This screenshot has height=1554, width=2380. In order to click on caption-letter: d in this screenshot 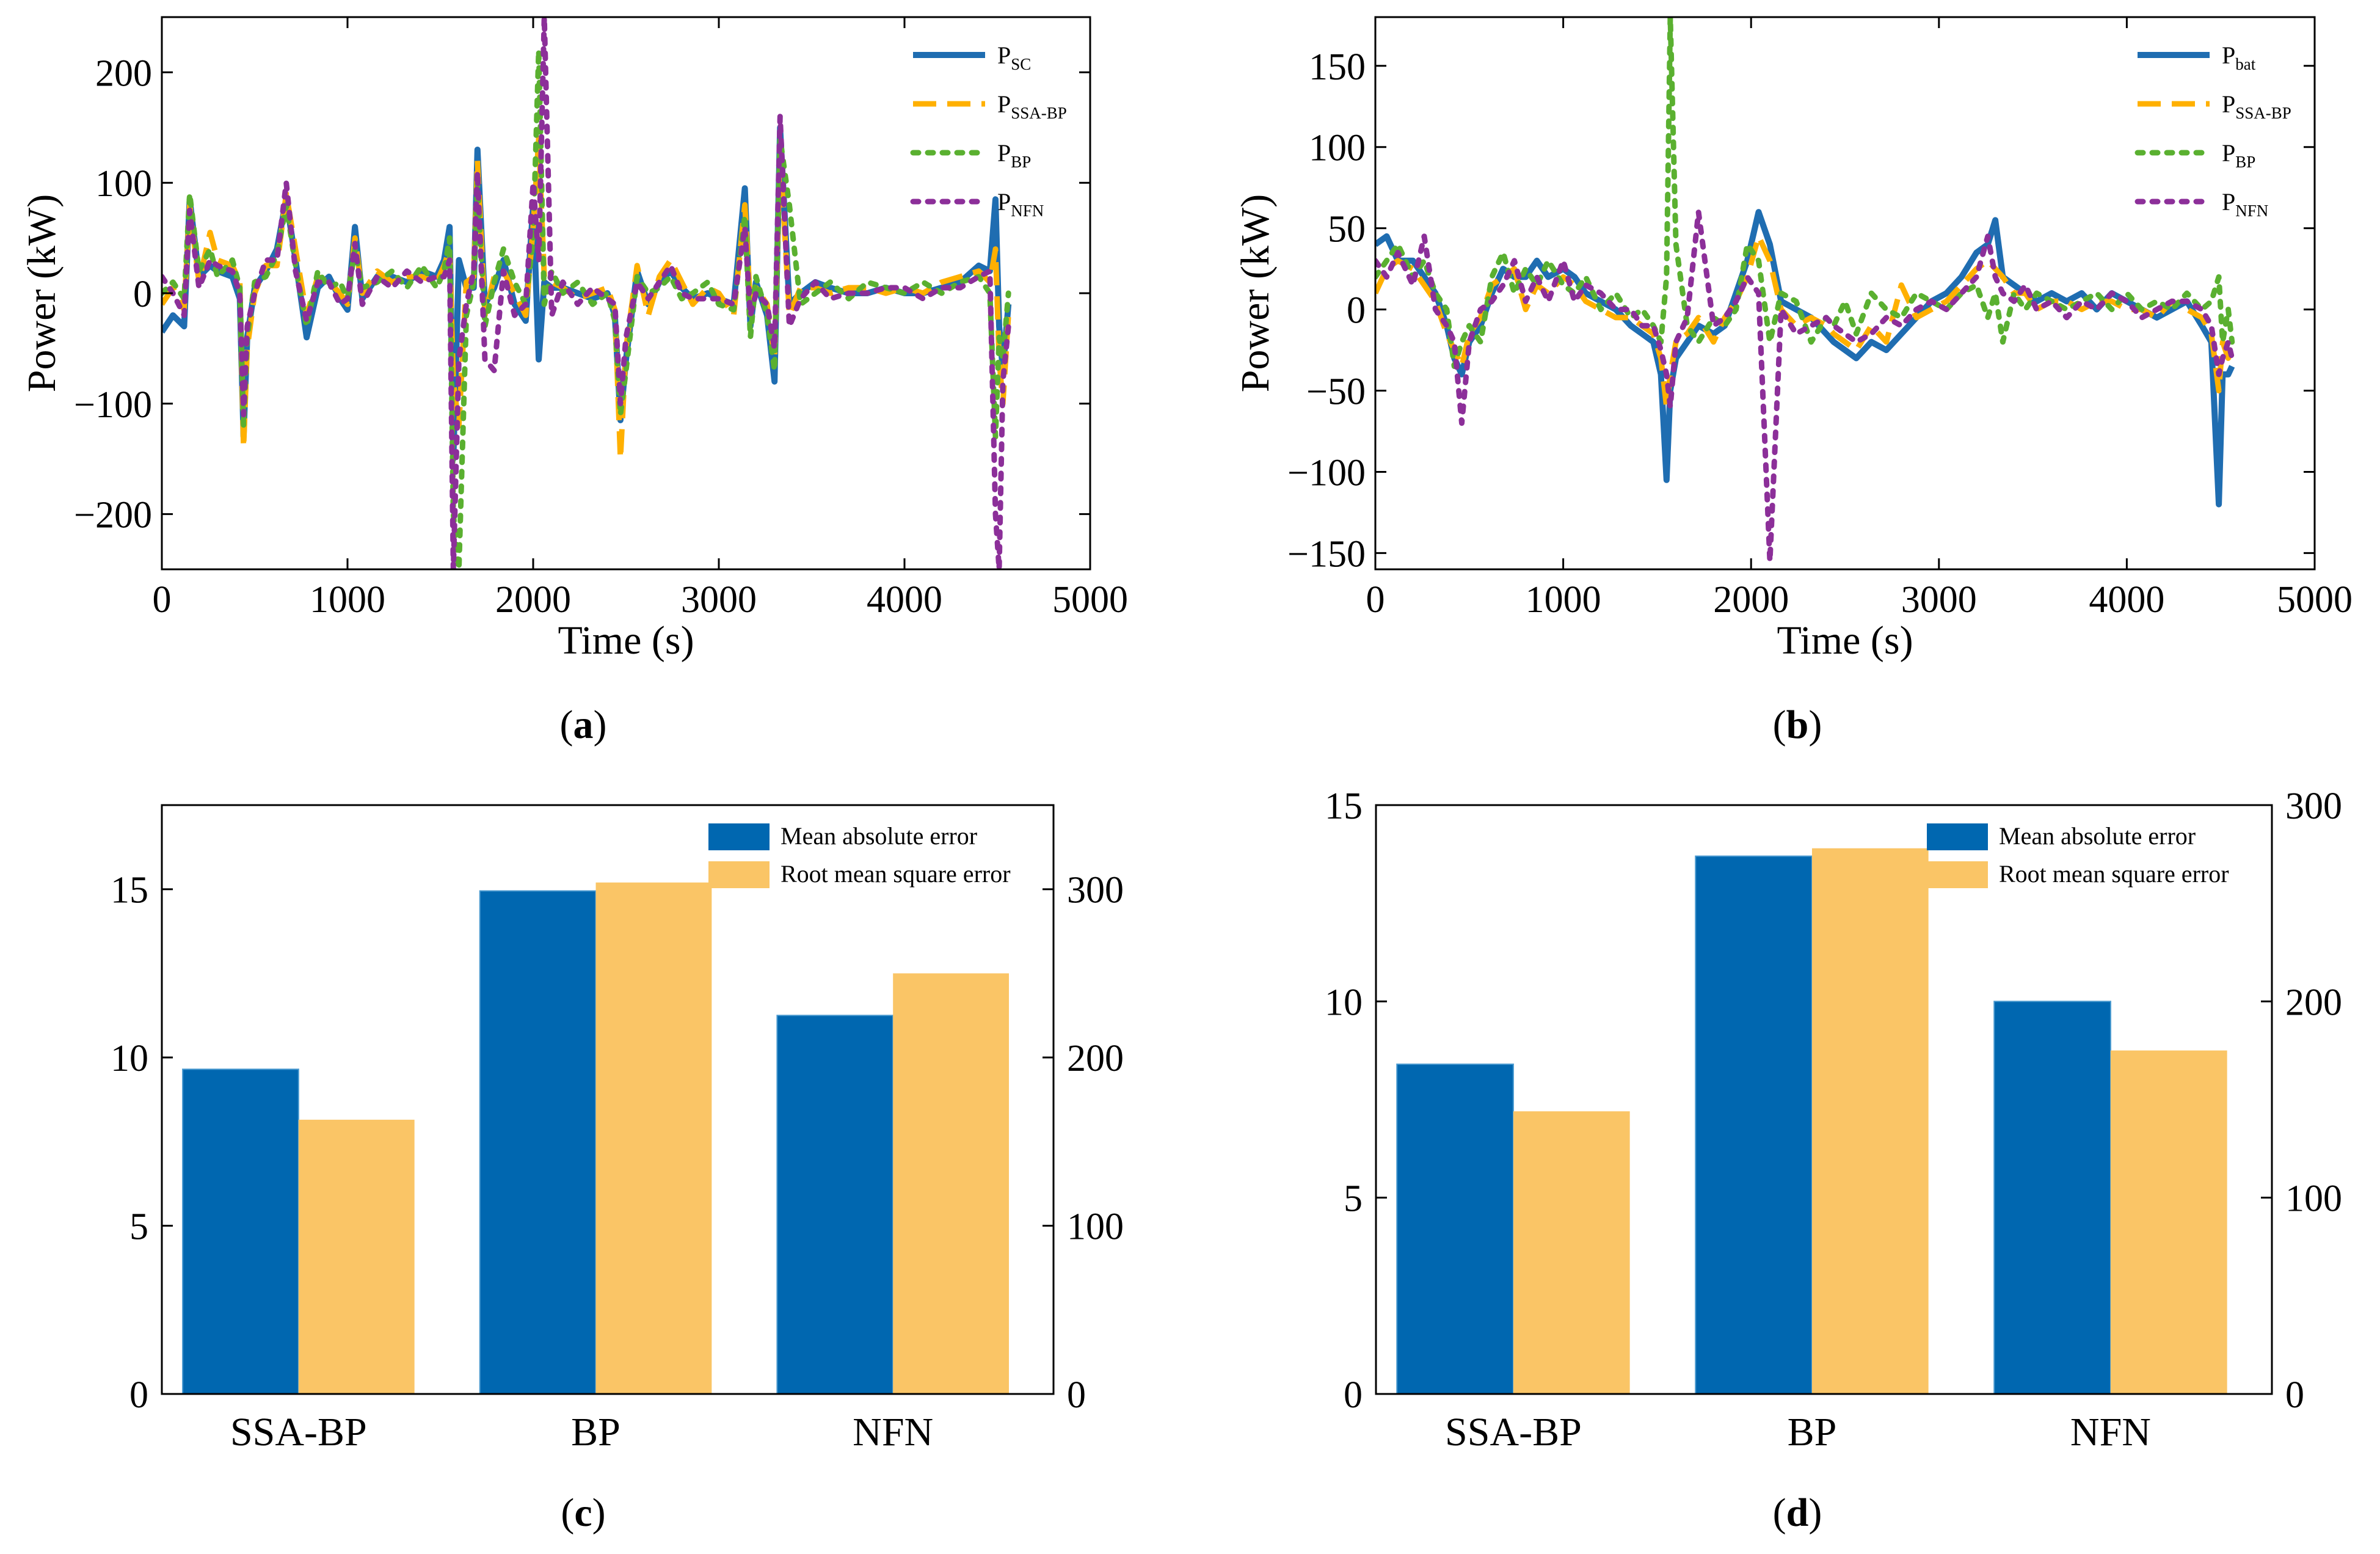, I will do `click(1797, 1512)`.